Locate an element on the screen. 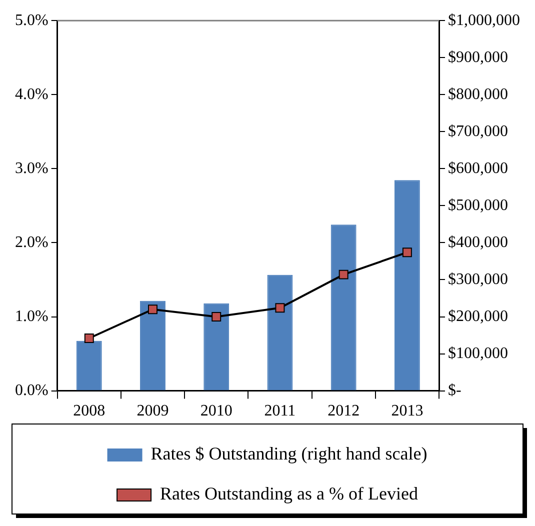  y2-tick-label: $800,000 is located at coordinates (478, 94).